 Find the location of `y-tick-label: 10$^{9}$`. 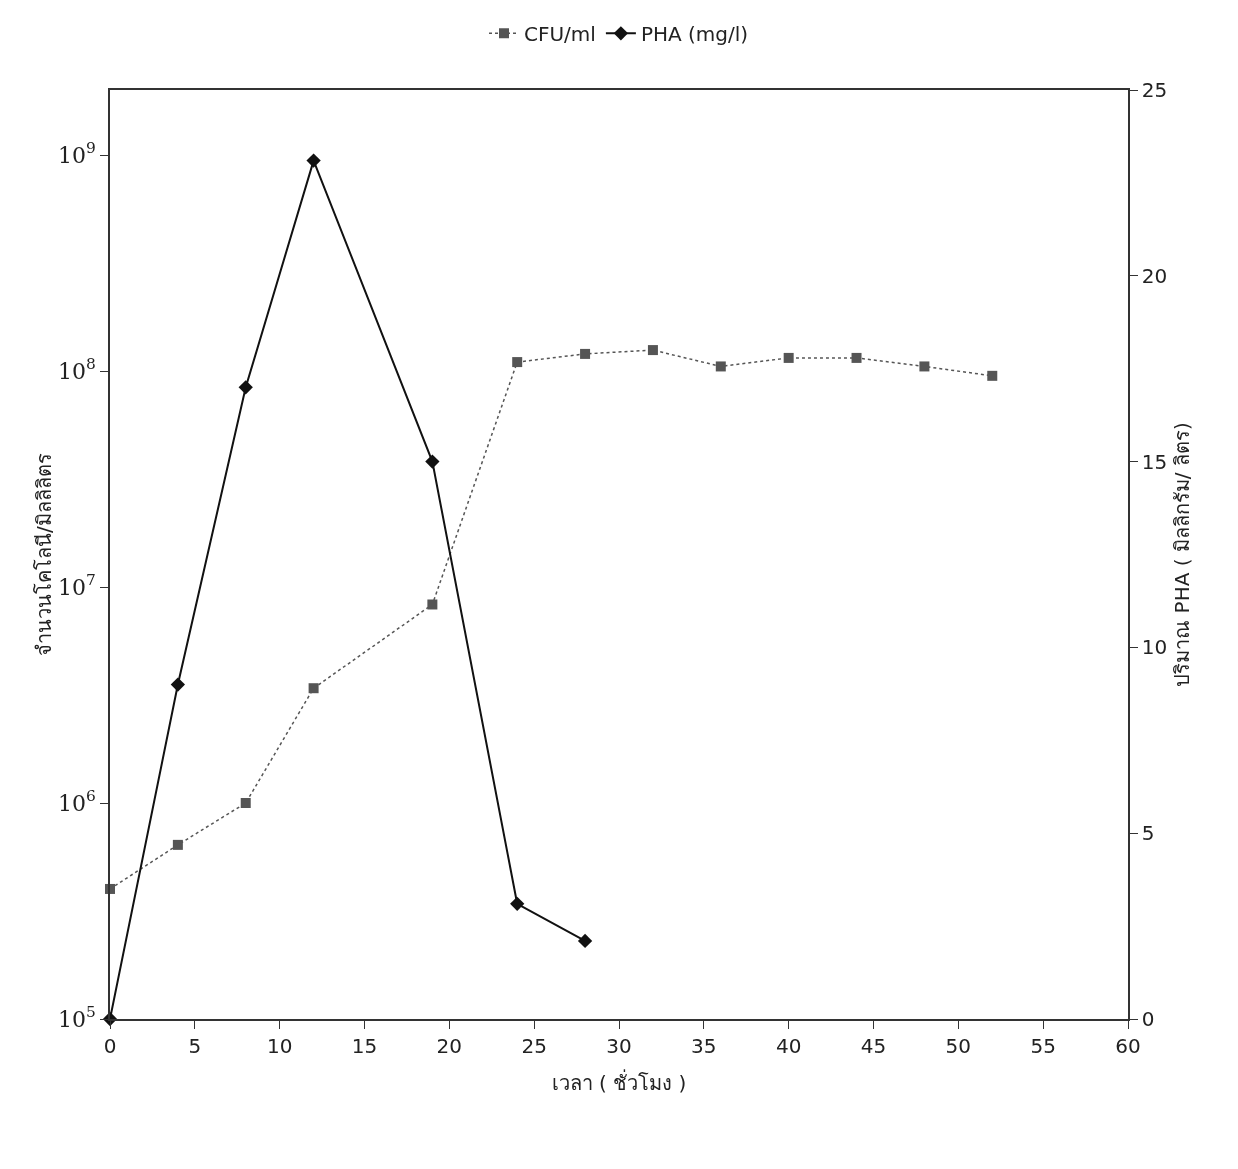

y-tick-label: 10$^{9}$ is located at coordinates (77, 153).